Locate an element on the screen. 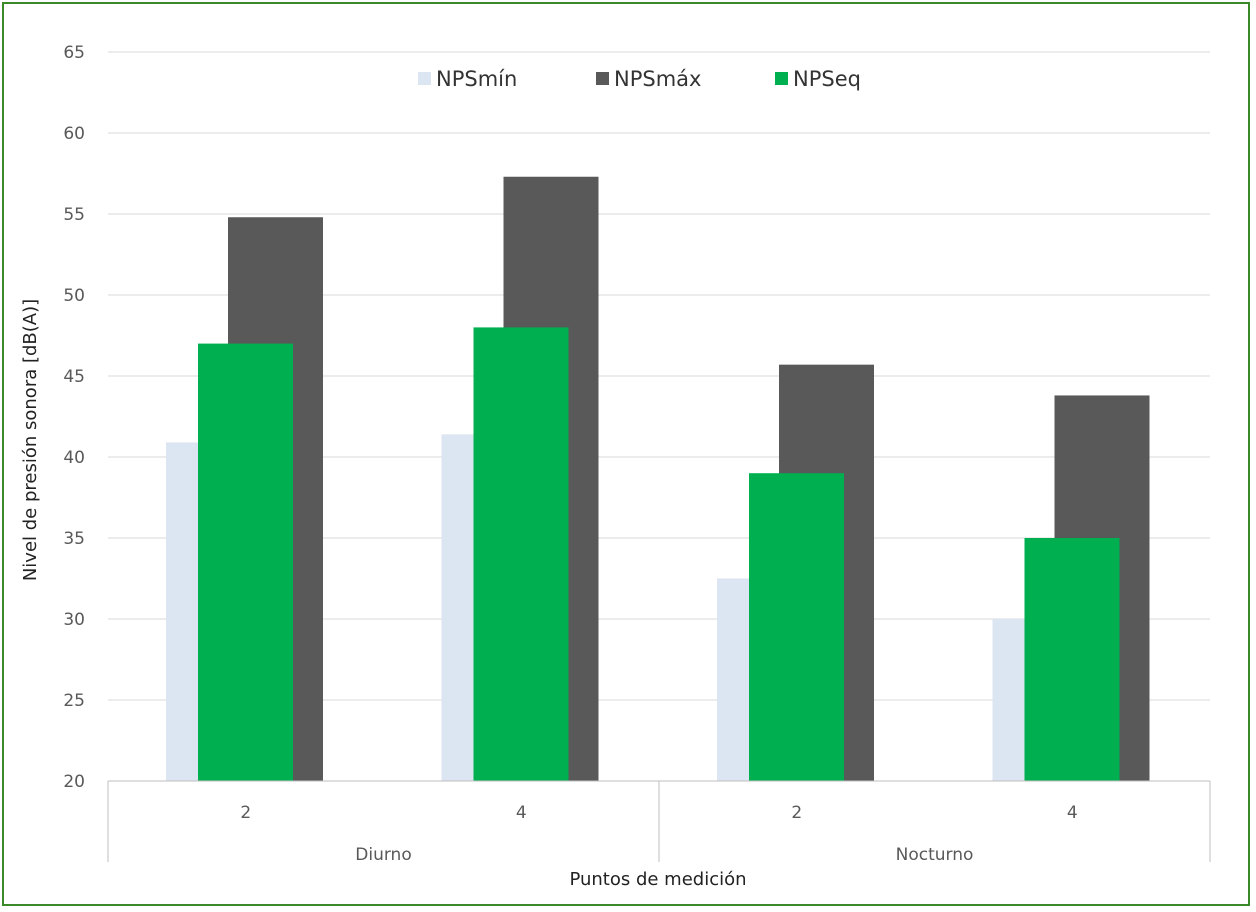 The width and height of the screenshot is (1256, 912). legend: NPSmín NPSmáx NPSeq is located at coordinates (639, 79).